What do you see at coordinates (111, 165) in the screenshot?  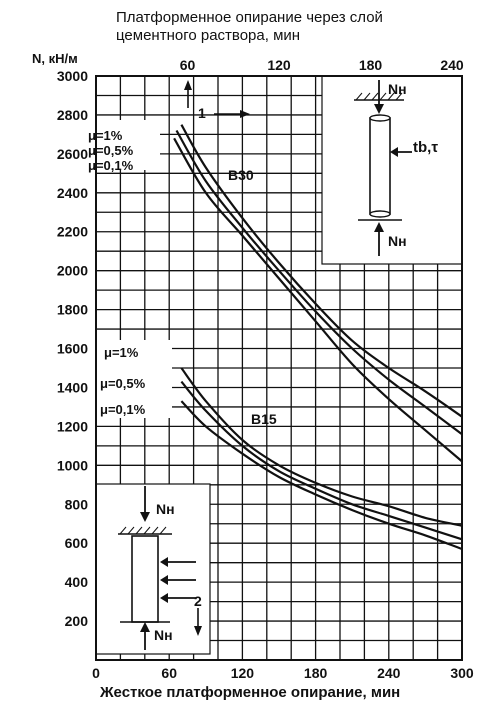 I see `b30-mu-label-3: μ=0,1%` at bounding box center [111, 165].